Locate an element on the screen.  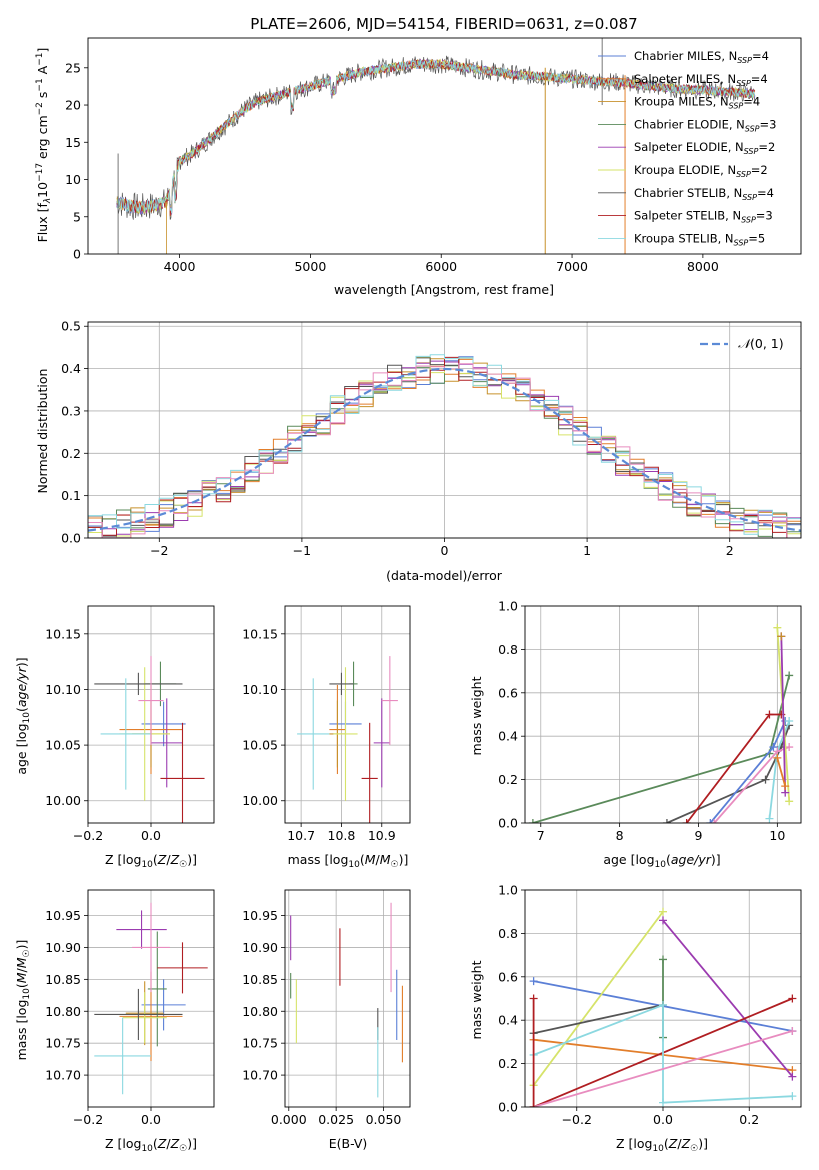
ageZ-ylabel: age [log10(age/yr)] is located at coordinates (23, 715).